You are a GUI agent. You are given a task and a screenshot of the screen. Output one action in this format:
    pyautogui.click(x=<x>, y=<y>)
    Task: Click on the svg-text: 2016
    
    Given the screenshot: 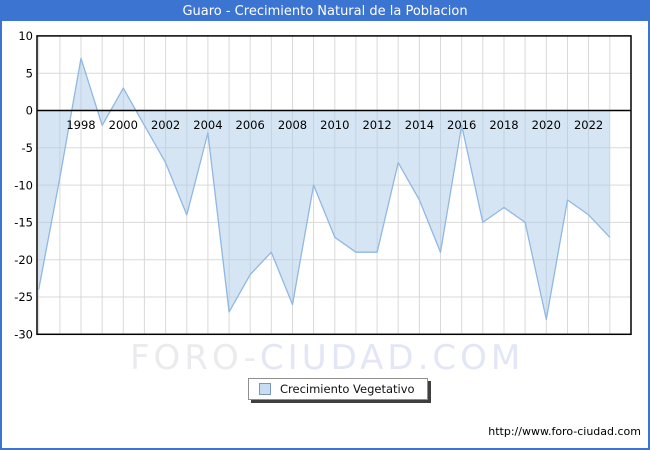 What is the action you would take?
    pyautogui.click(x=461, y=125)
    